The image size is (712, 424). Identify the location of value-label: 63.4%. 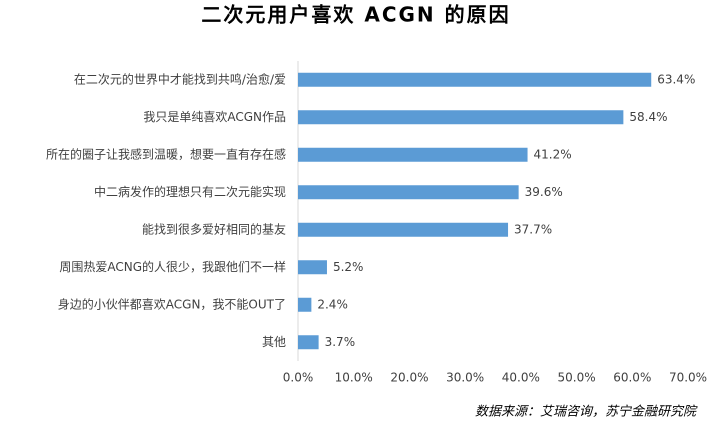
(676, 79).